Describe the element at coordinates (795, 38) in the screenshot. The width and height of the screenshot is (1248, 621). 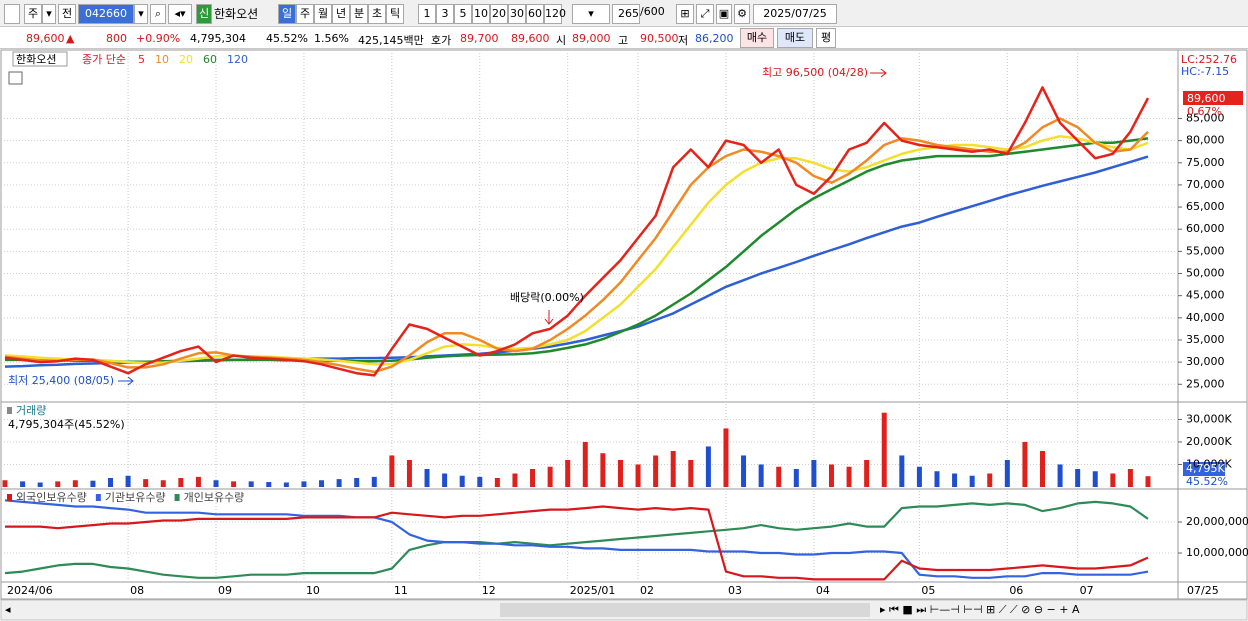
I see `sell-button: 매도` at that location.